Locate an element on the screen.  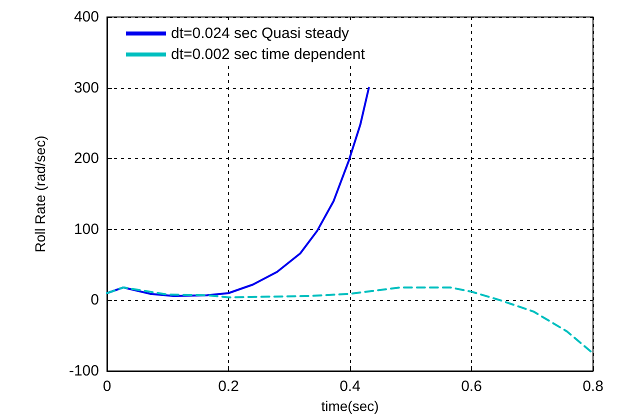
x-tick-label: 0.6 is located at coordinates (471, 386).